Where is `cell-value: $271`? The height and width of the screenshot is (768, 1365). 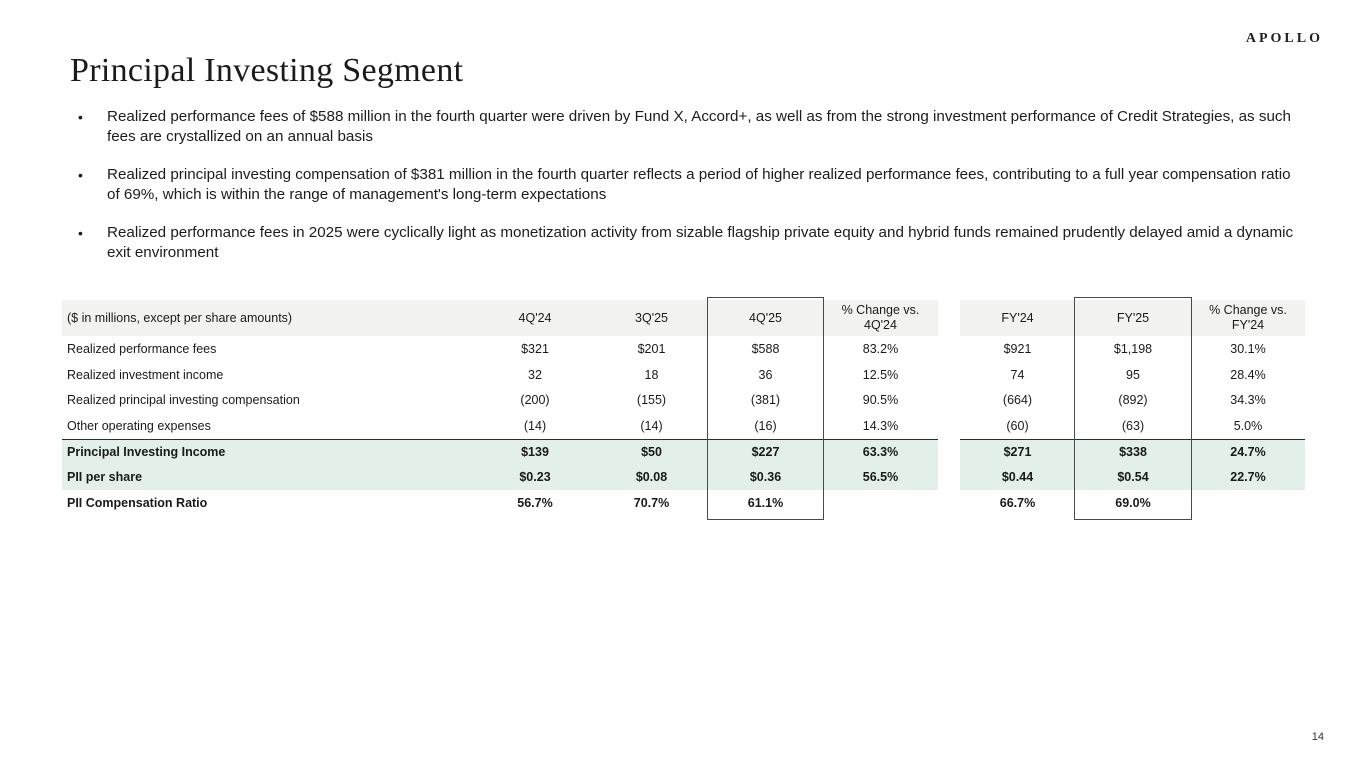
cell-value: $271 is located at coordinates (1017, 451).